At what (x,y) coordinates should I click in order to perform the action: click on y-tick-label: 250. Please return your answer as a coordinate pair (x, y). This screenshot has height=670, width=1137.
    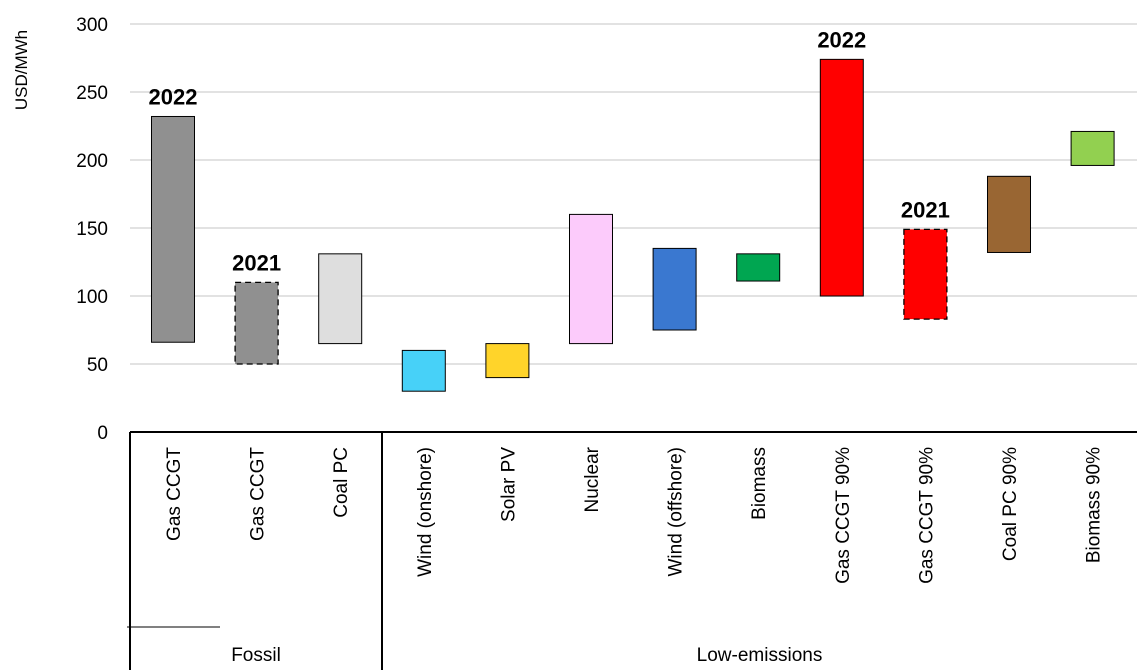
    Looking at the image, I should click on (92, 93).